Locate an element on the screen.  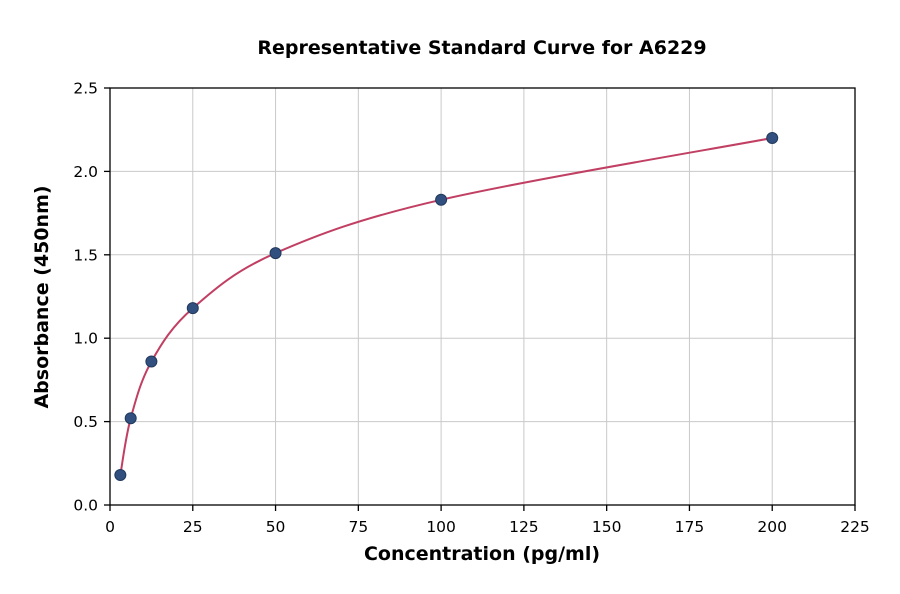
y-tick-label: 1.0 is located at coordinates (85, 339).